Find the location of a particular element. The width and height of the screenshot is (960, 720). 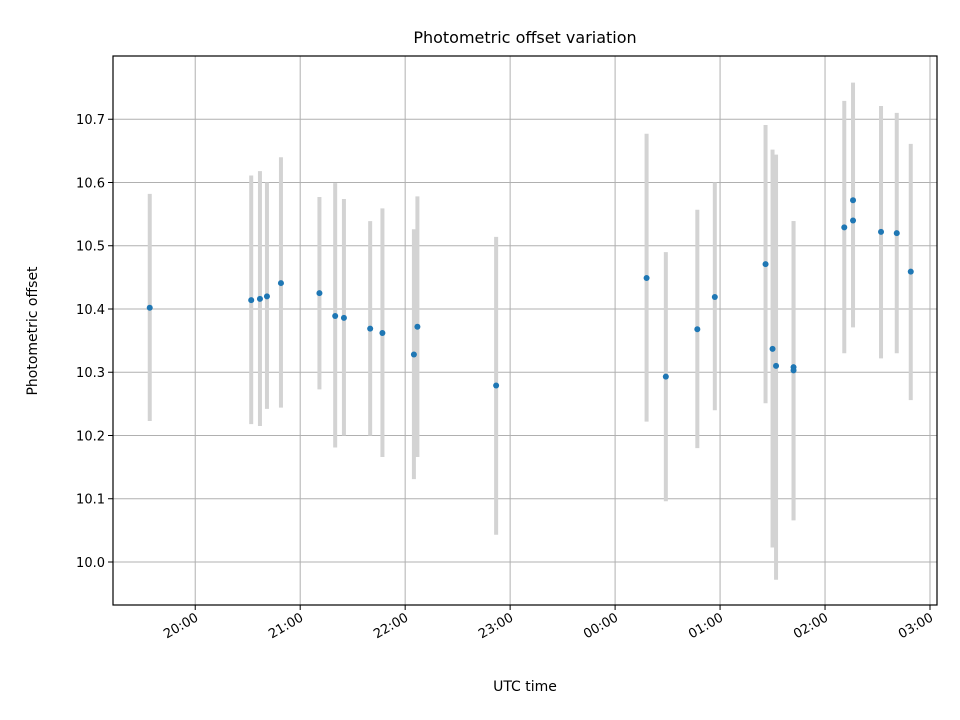

y-tick-label: 10.2 is located at coordinates (90, 436).